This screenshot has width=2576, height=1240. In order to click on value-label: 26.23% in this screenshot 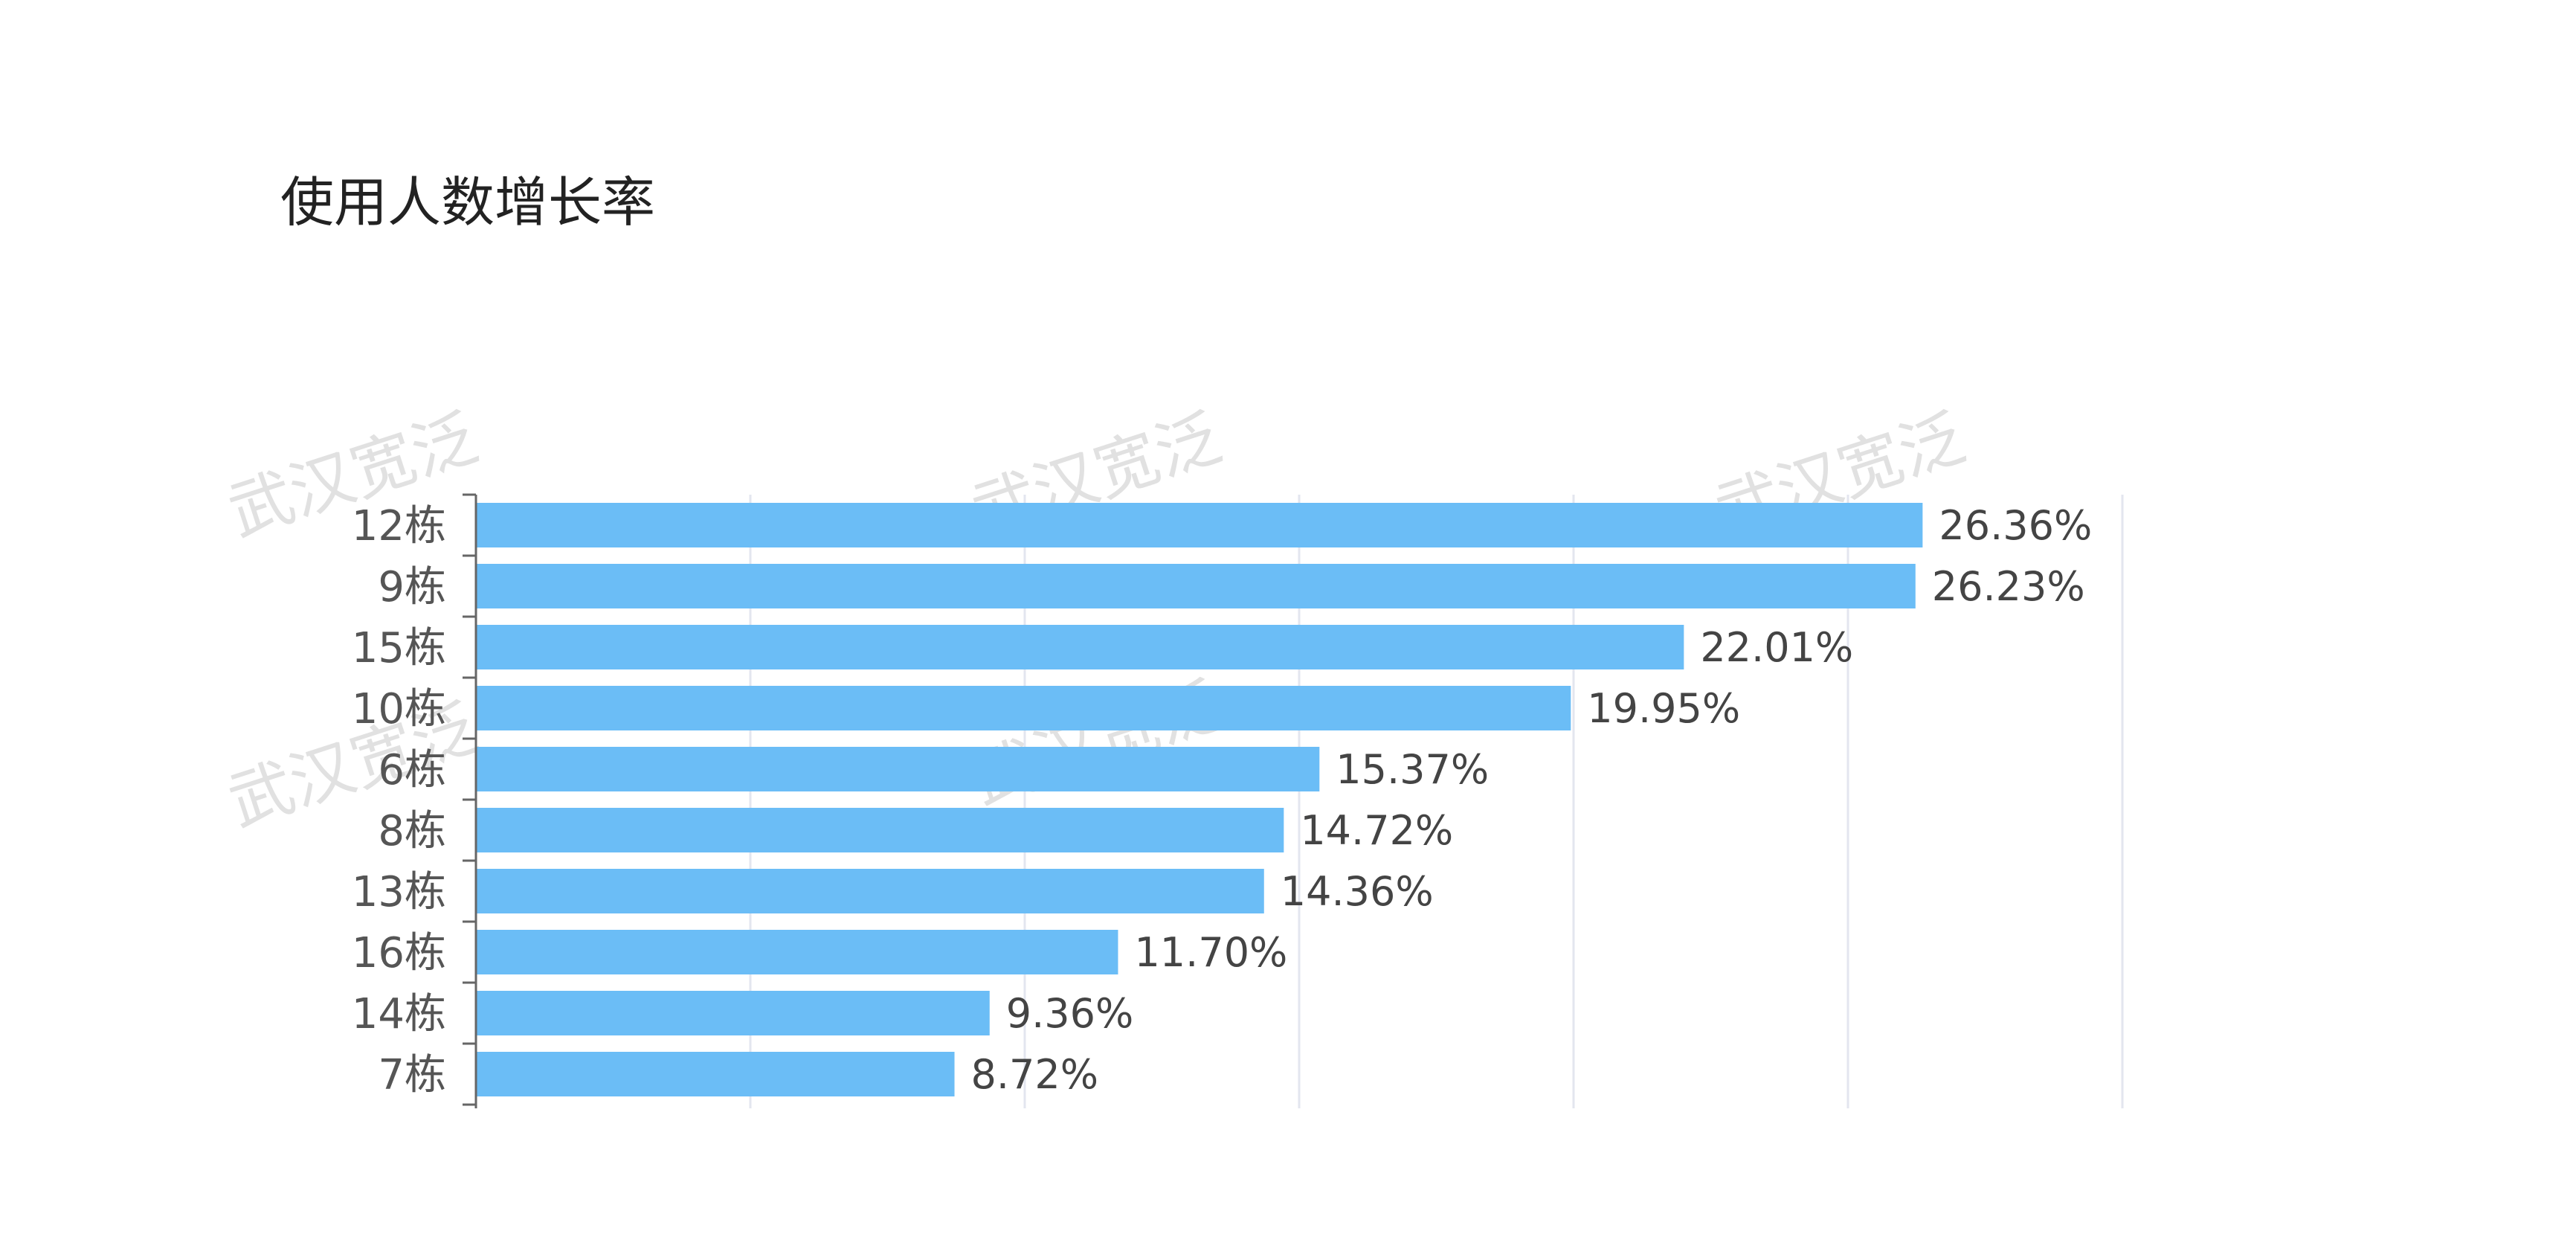, I will do `click(2008, 586)`.